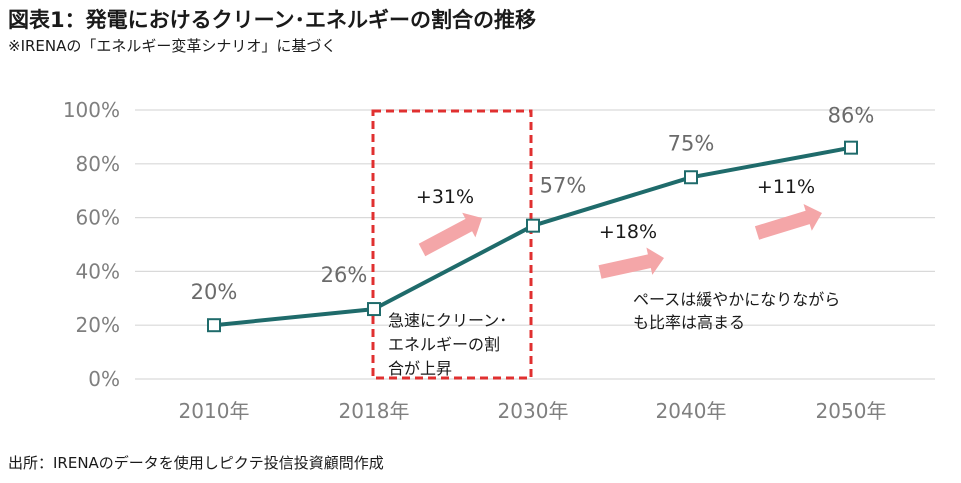 Image resolution: width=961 pixels, height=483 pixels. What do you see at coordinates (172, 46) in the screenshot?
I see `chart-subtitle: ※IRENAの「エネルギー変革シナリオ」に基づく` at bounding box center [172, 46].